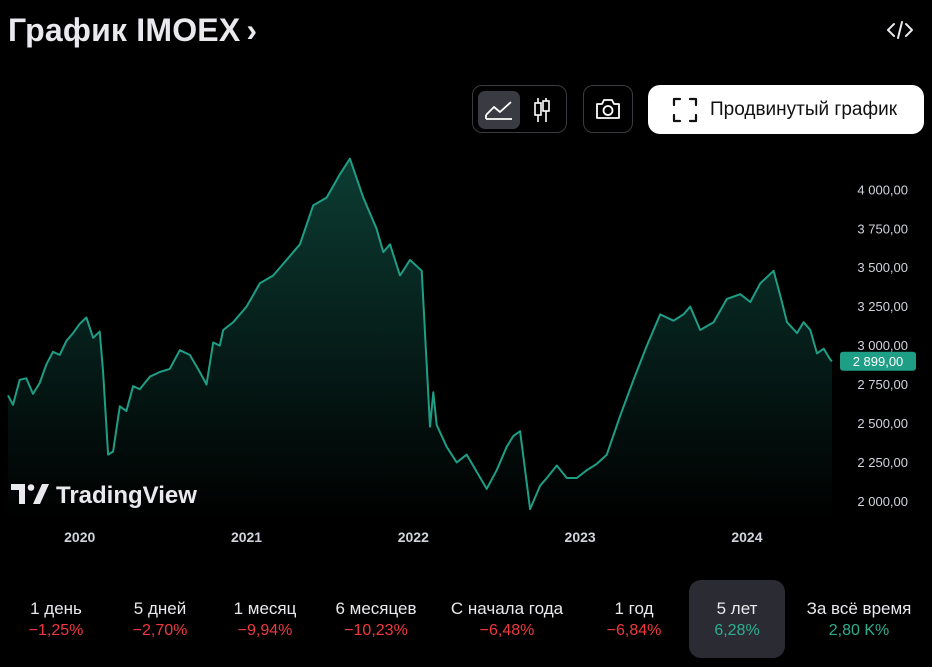 The image size is (932, 667). What do you see at coordinates (634, 630) in the screenshot?
I see `period-change: −6,84%` at bounding box center [634, 630].